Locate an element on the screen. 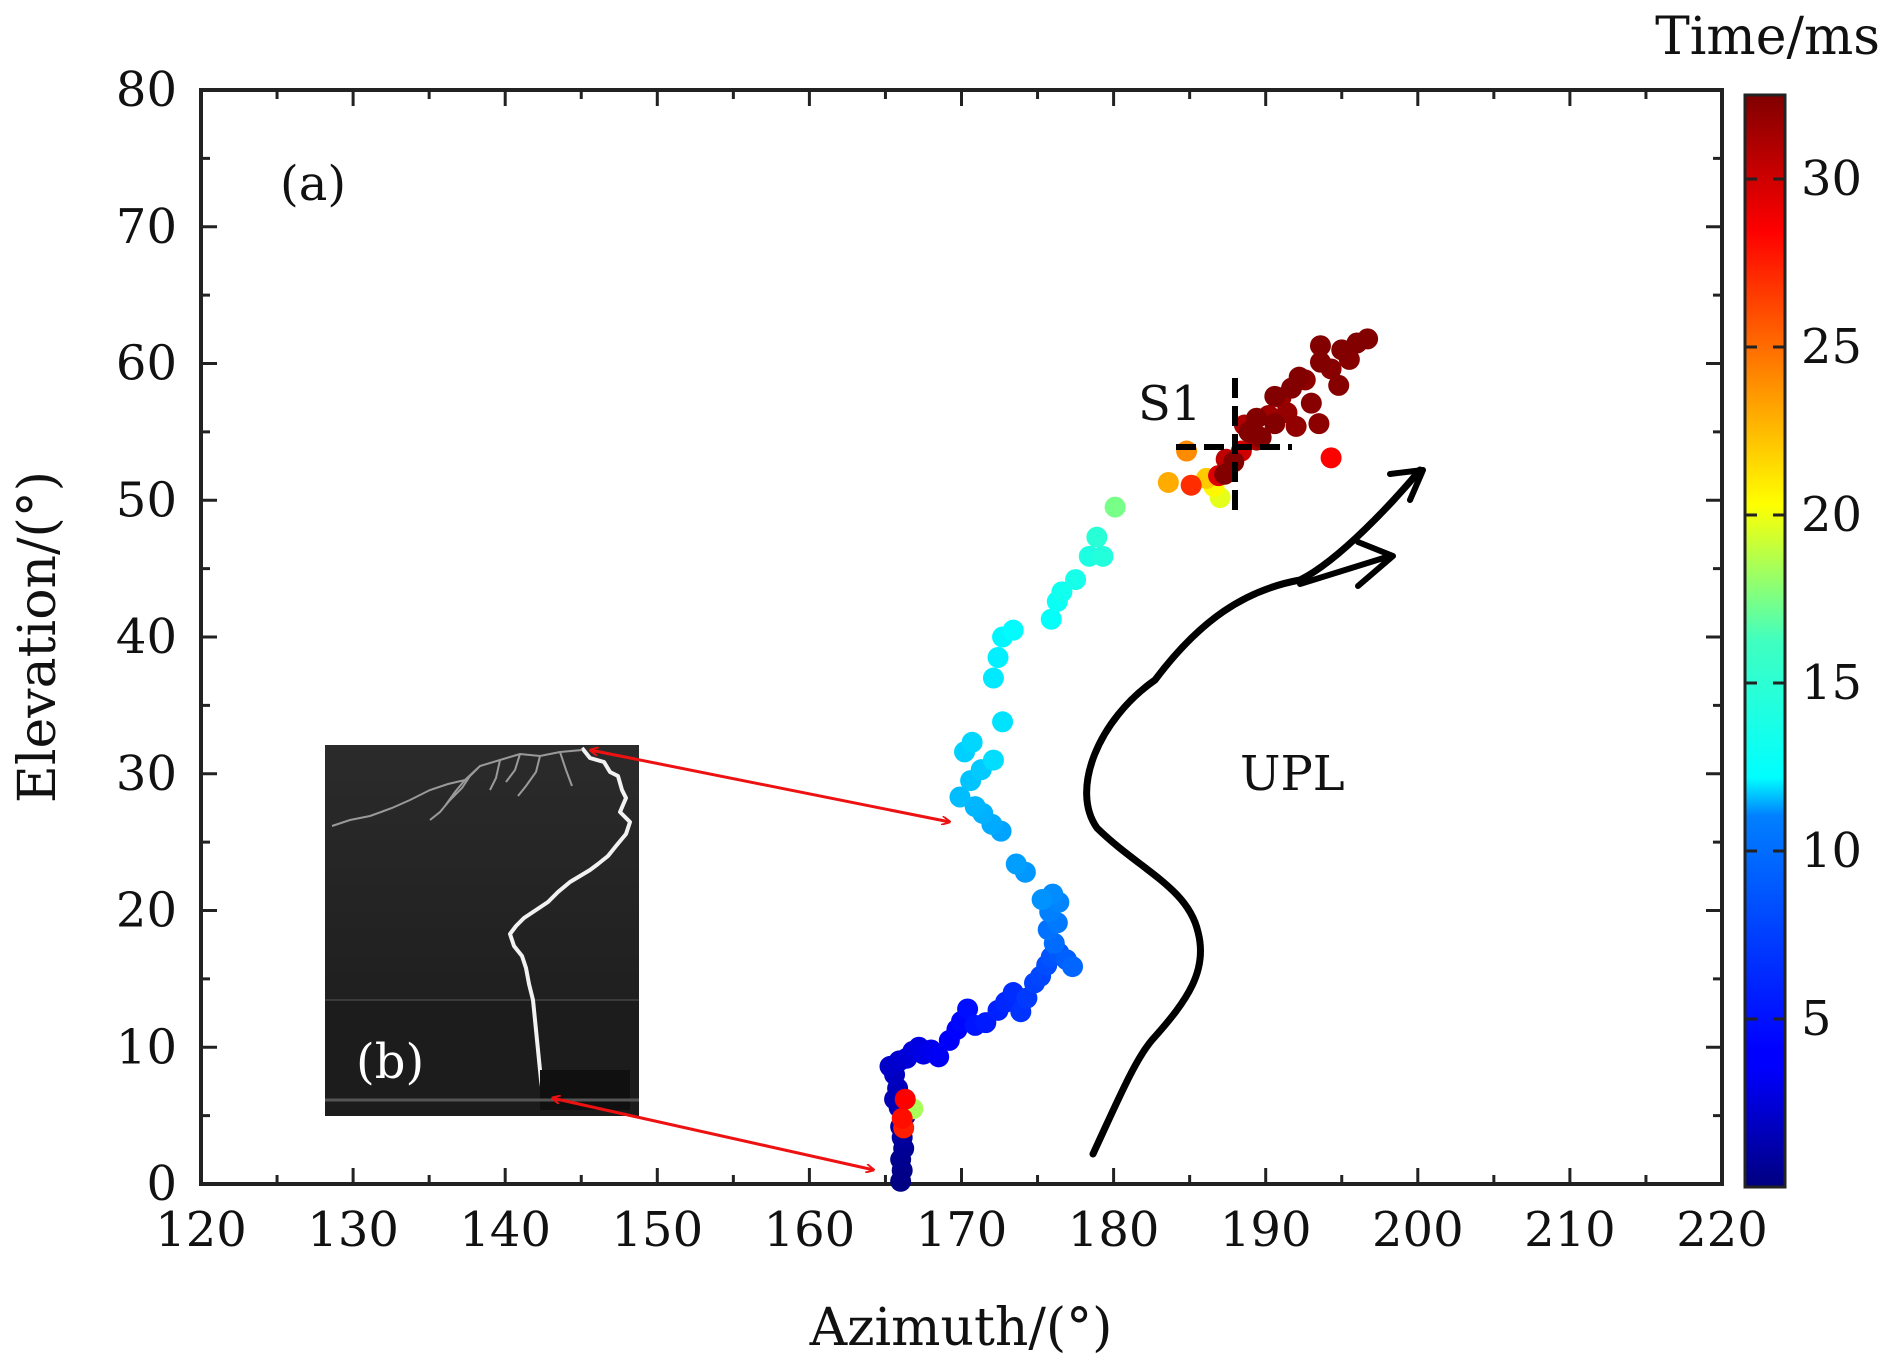  colorbar-tick-label: 25 is located at coordinates (1831, 347).